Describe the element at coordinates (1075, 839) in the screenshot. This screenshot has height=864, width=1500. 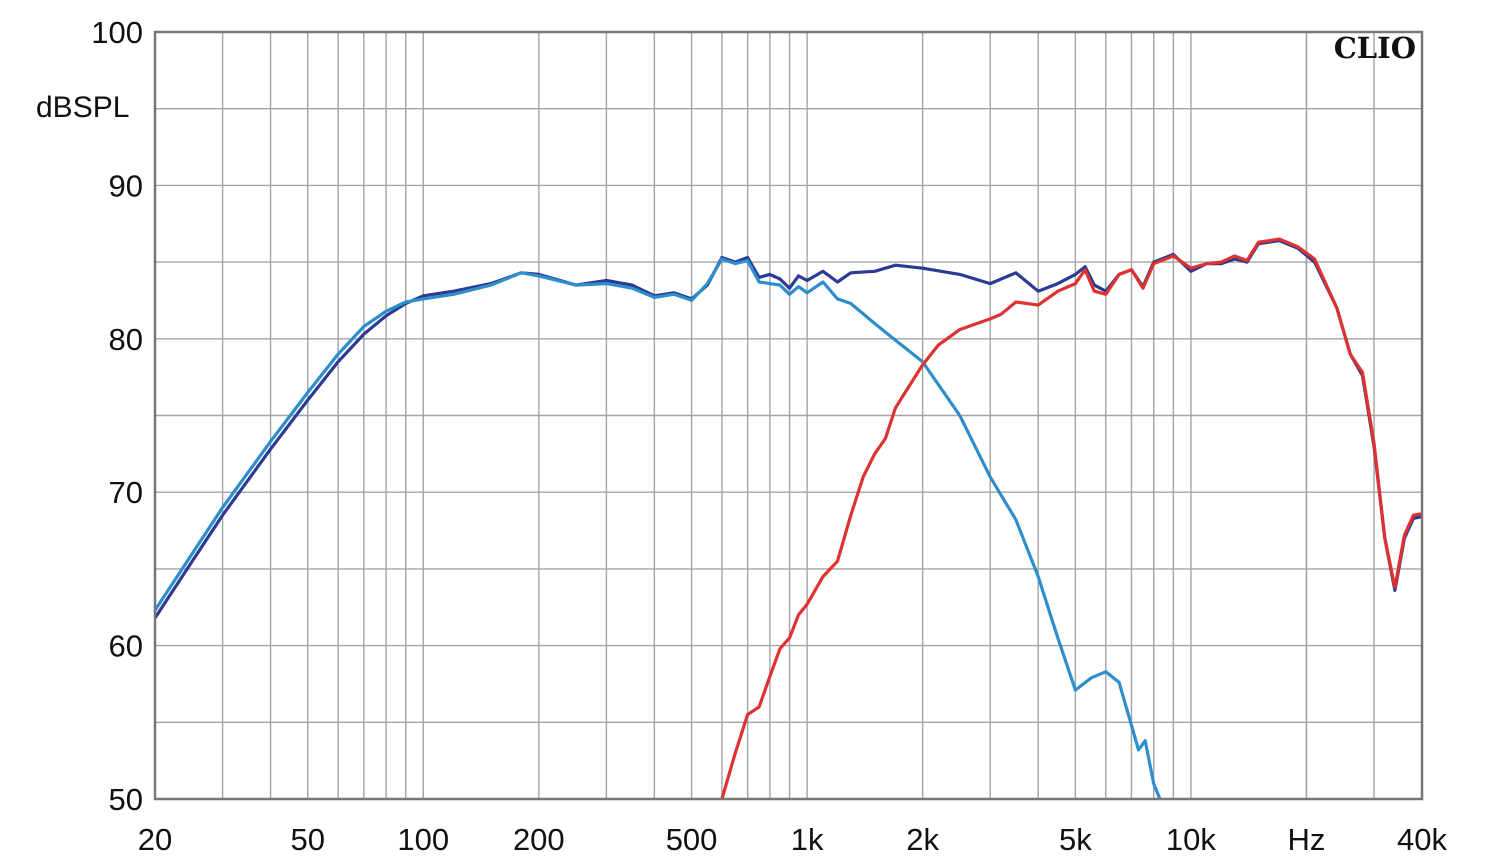
I see `x-tick-label: 5k` at that location.